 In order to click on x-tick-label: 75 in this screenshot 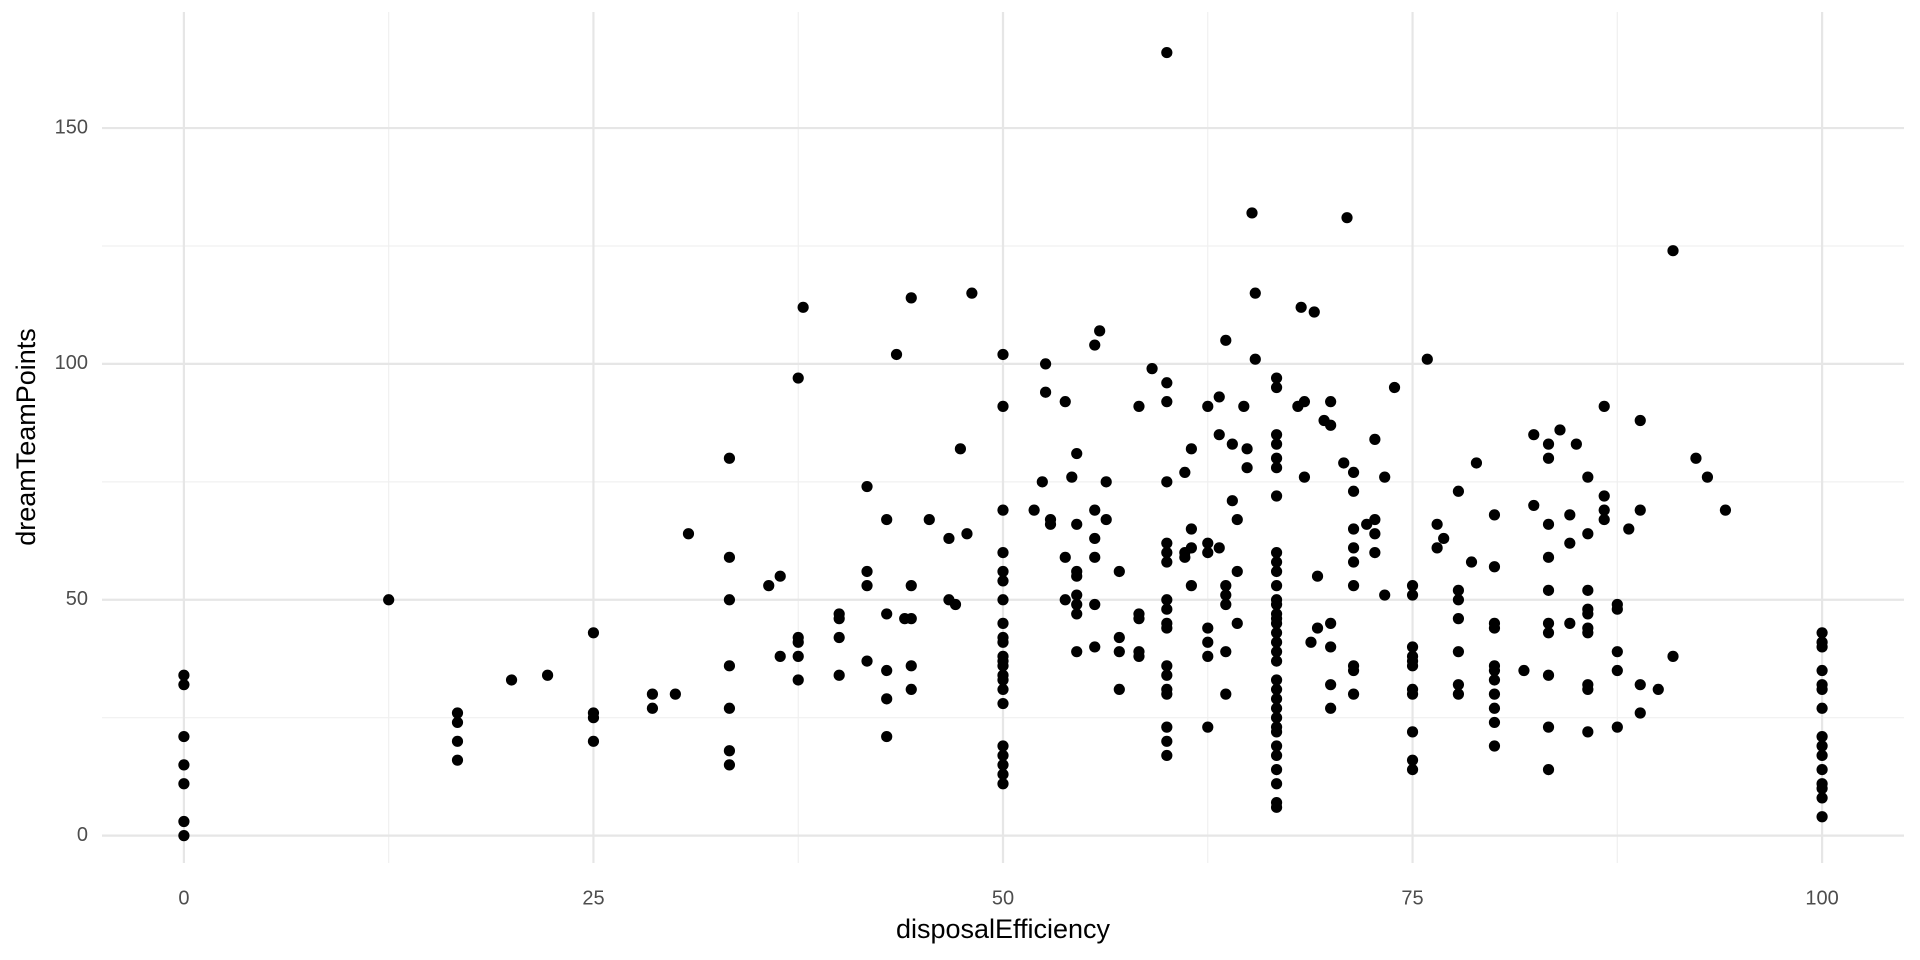, I will do `click(1412, 898)`.